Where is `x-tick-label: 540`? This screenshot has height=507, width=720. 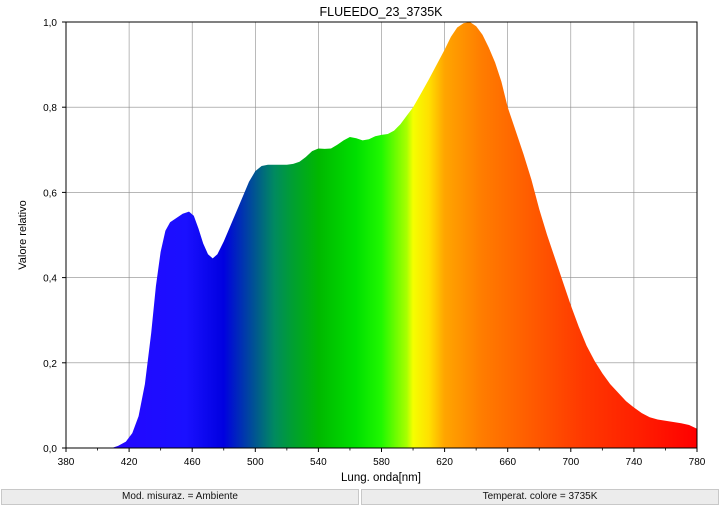 x-tick-label: 540 is located at coordinates (318, 462).